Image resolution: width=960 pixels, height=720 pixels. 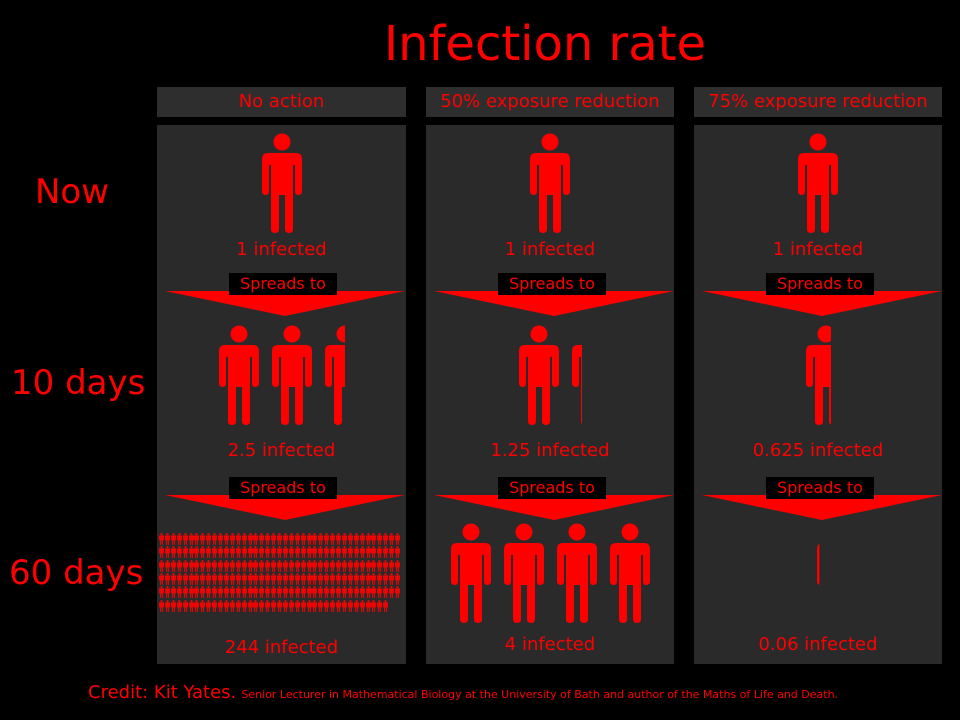 What do you see at coordinates (281, 647) in the screenshot?
I see `count-60-days: 244 infected` at bounding box center [281, 647].